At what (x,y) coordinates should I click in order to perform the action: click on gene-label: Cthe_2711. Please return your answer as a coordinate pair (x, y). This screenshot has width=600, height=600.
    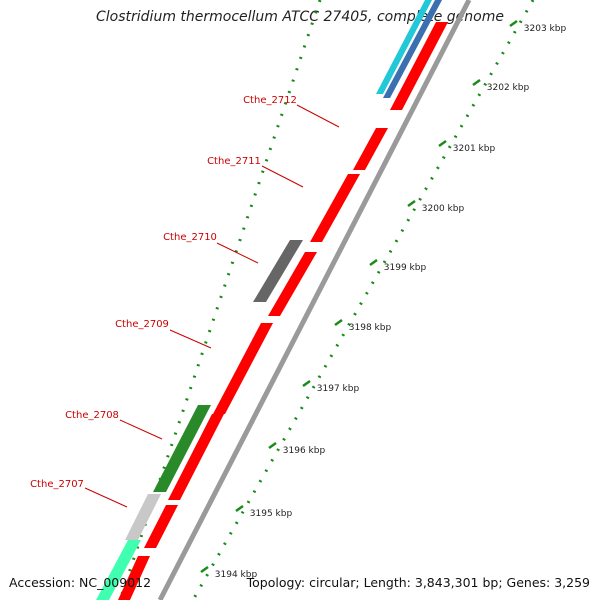
    Looking at the image, I should click on (234, 161).